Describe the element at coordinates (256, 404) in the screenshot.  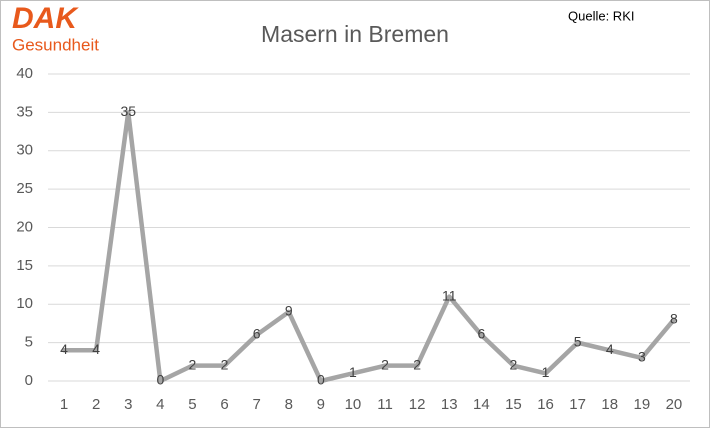
I see `x-tick-label: 7` at that location.